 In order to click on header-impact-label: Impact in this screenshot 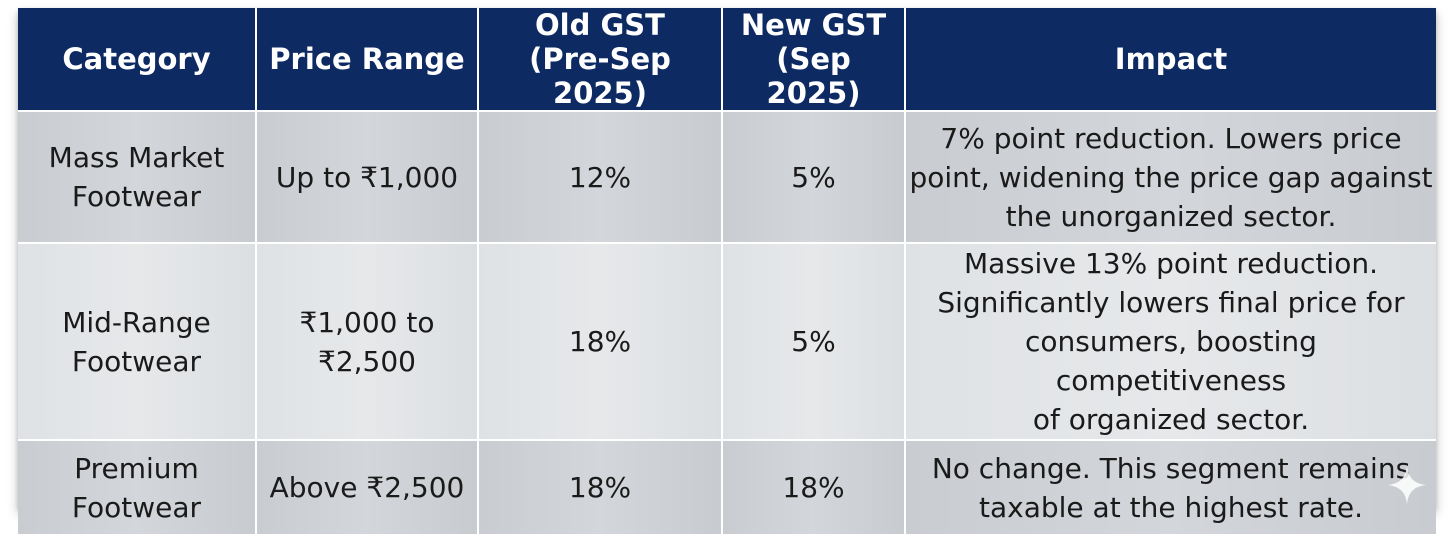, I will do `click(1171, 59)`.